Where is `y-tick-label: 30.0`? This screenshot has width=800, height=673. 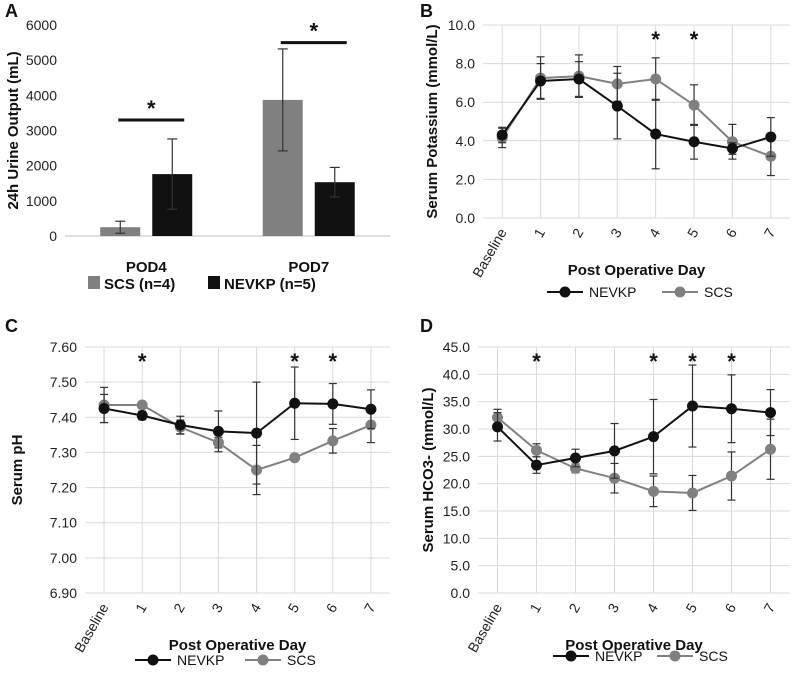 y-tick-label: 30.0 is located at coordinates (456, 429).